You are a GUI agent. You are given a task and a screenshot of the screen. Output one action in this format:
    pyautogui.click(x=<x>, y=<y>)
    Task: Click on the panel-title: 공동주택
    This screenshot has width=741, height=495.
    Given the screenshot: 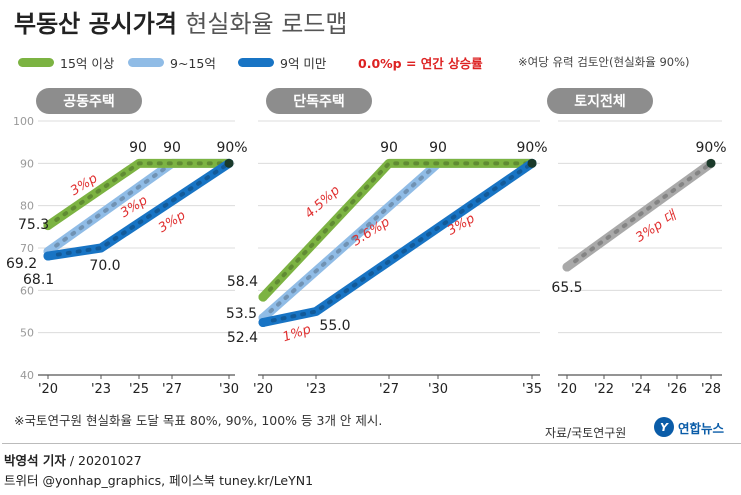 What is the action you would take?
    pyautogui.click(x=89, y=101)
    